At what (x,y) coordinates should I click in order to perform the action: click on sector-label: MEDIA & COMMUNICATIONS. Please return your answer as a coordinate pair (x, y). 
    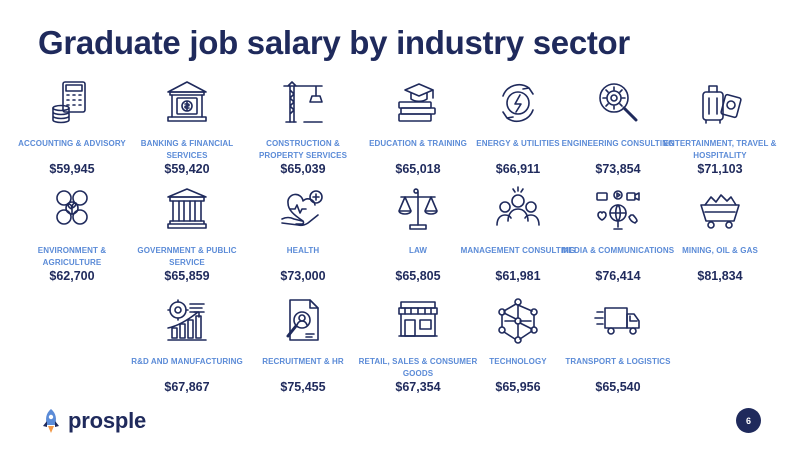
    Looking at the image, I should click on (618, 250).